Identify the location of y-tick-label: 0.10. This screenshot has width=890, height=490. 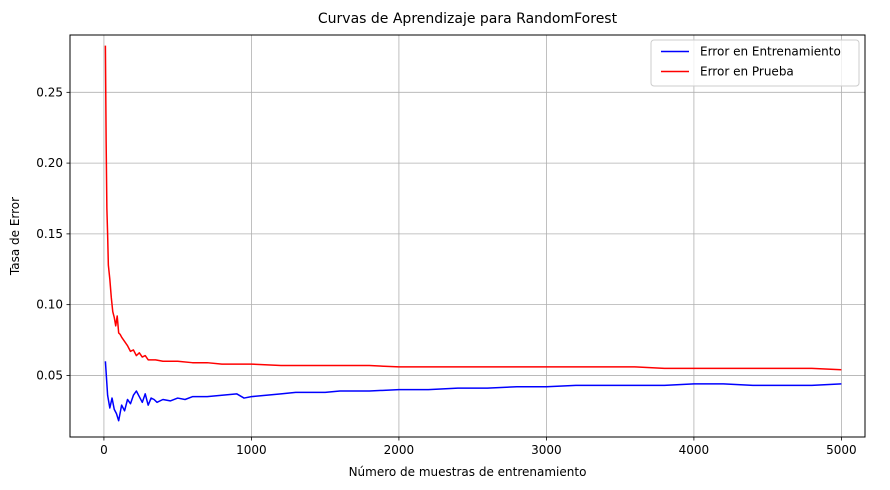
(49, 305).